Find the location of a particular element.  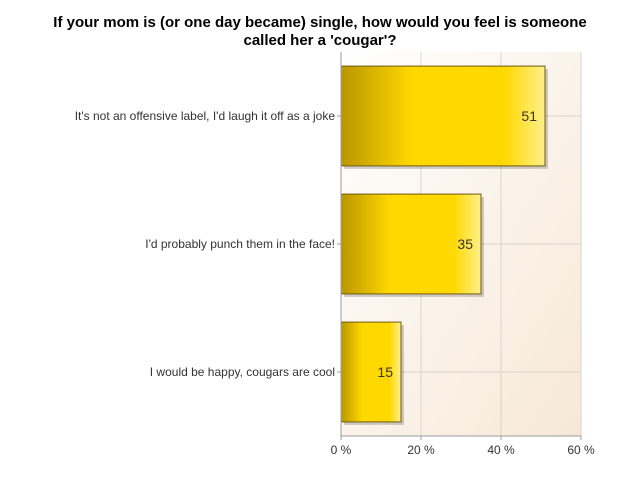

x-tick-label: 0 % is located at coordinates (341, 450).